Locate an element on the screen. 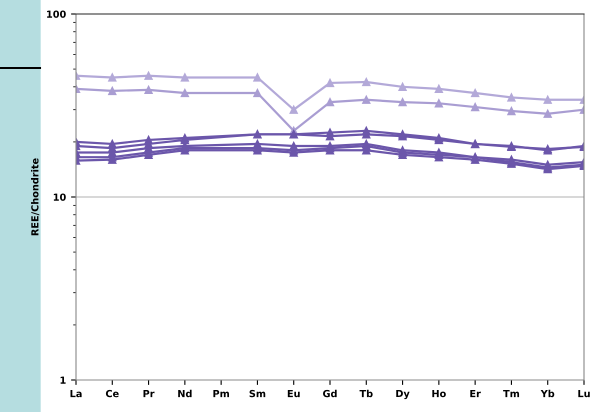 The image size is (591, 412). y-tick-label: 100 is located at coordinates (56, 14).